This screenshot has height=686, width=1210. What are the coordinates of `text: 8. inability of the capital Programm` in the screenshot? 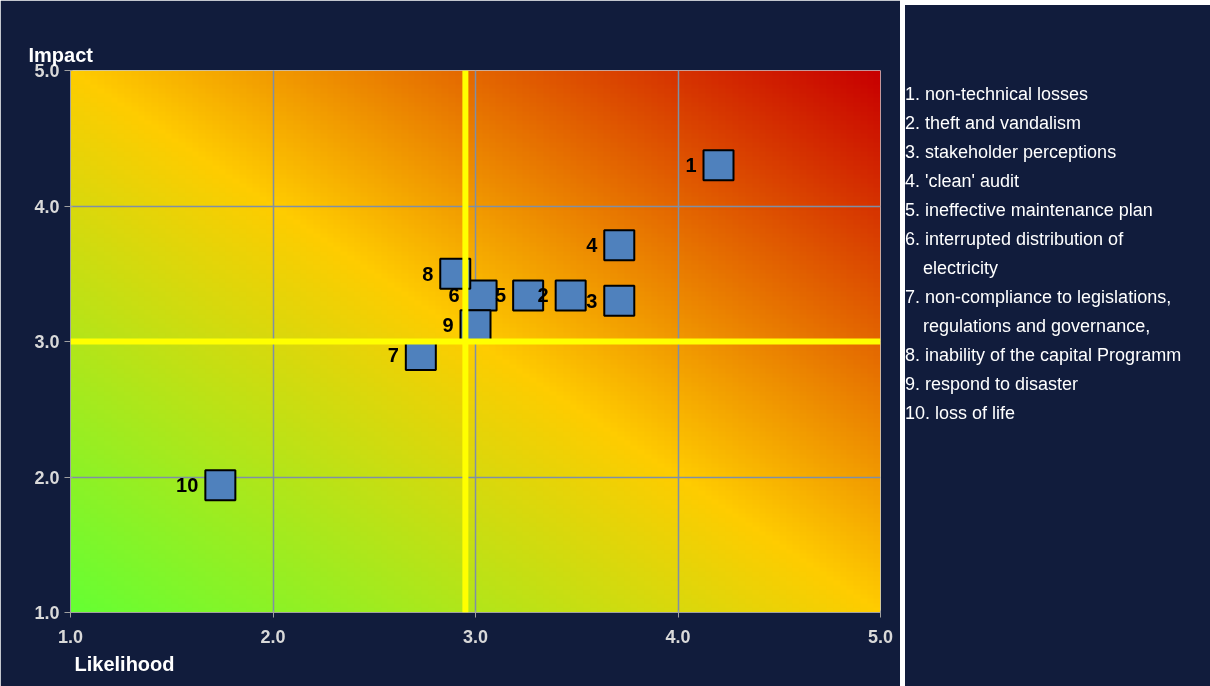 It's located at (1043, 355).